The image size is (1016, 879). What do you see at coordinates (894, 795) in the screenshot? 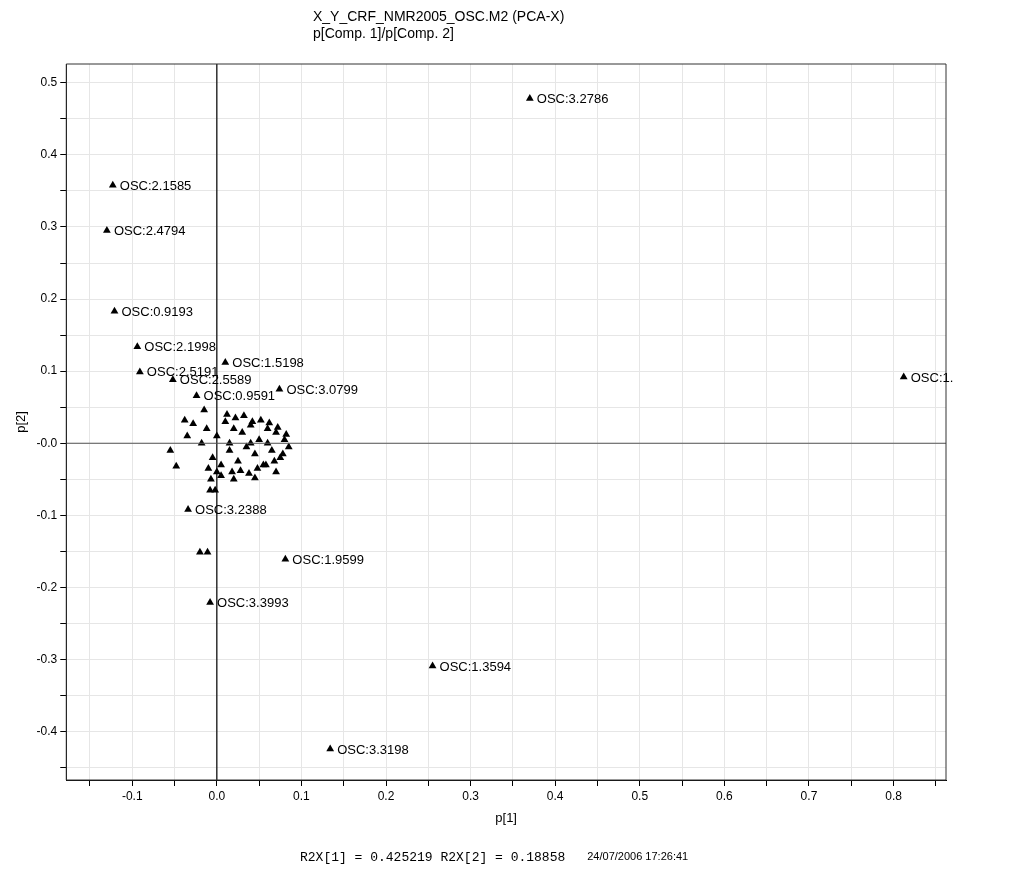
I see `x-tick-label: 0.8` at bounding box center [894, 795].